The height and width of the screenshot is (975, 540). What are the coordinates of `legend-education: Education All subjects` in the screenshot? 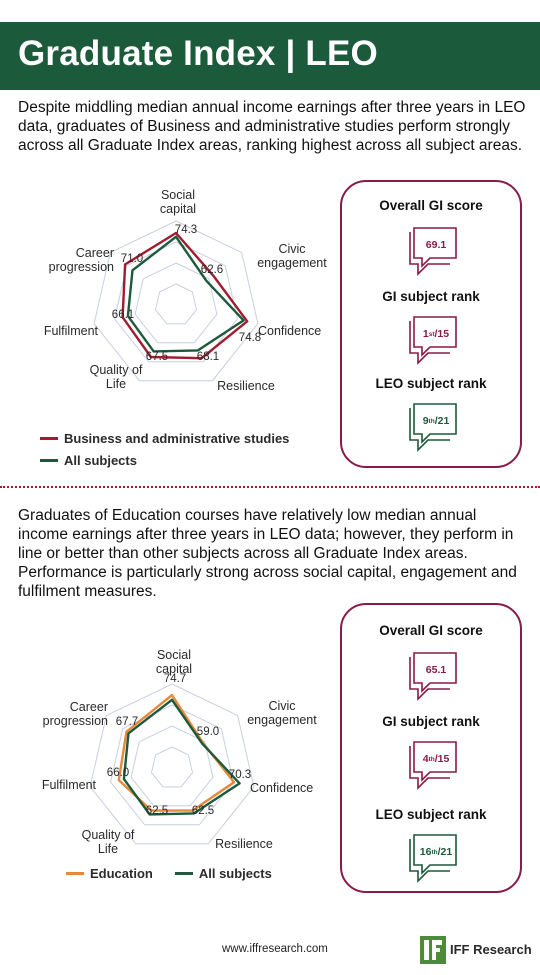 It's located at (169, 873).